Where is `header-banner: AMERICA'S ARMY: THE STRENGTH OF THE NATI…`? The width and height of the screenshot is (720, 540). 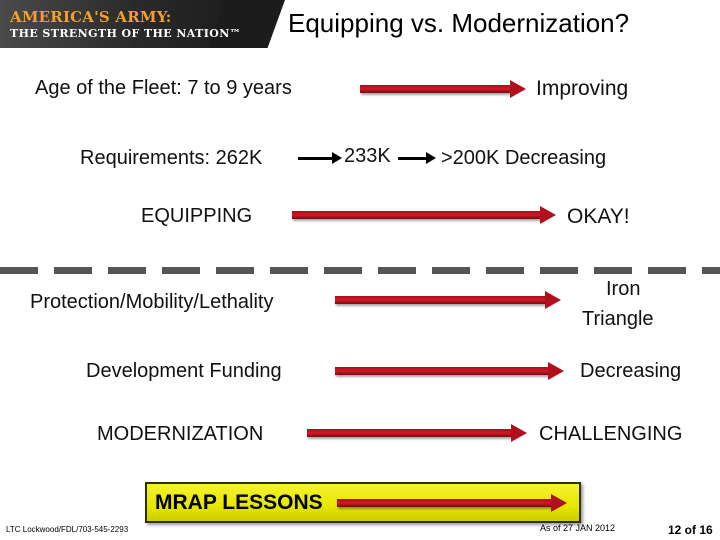 header-banner: AMERICA'S ARMY: THE STRENGTH OF THE NATI… is located at coordinates (360, 24).